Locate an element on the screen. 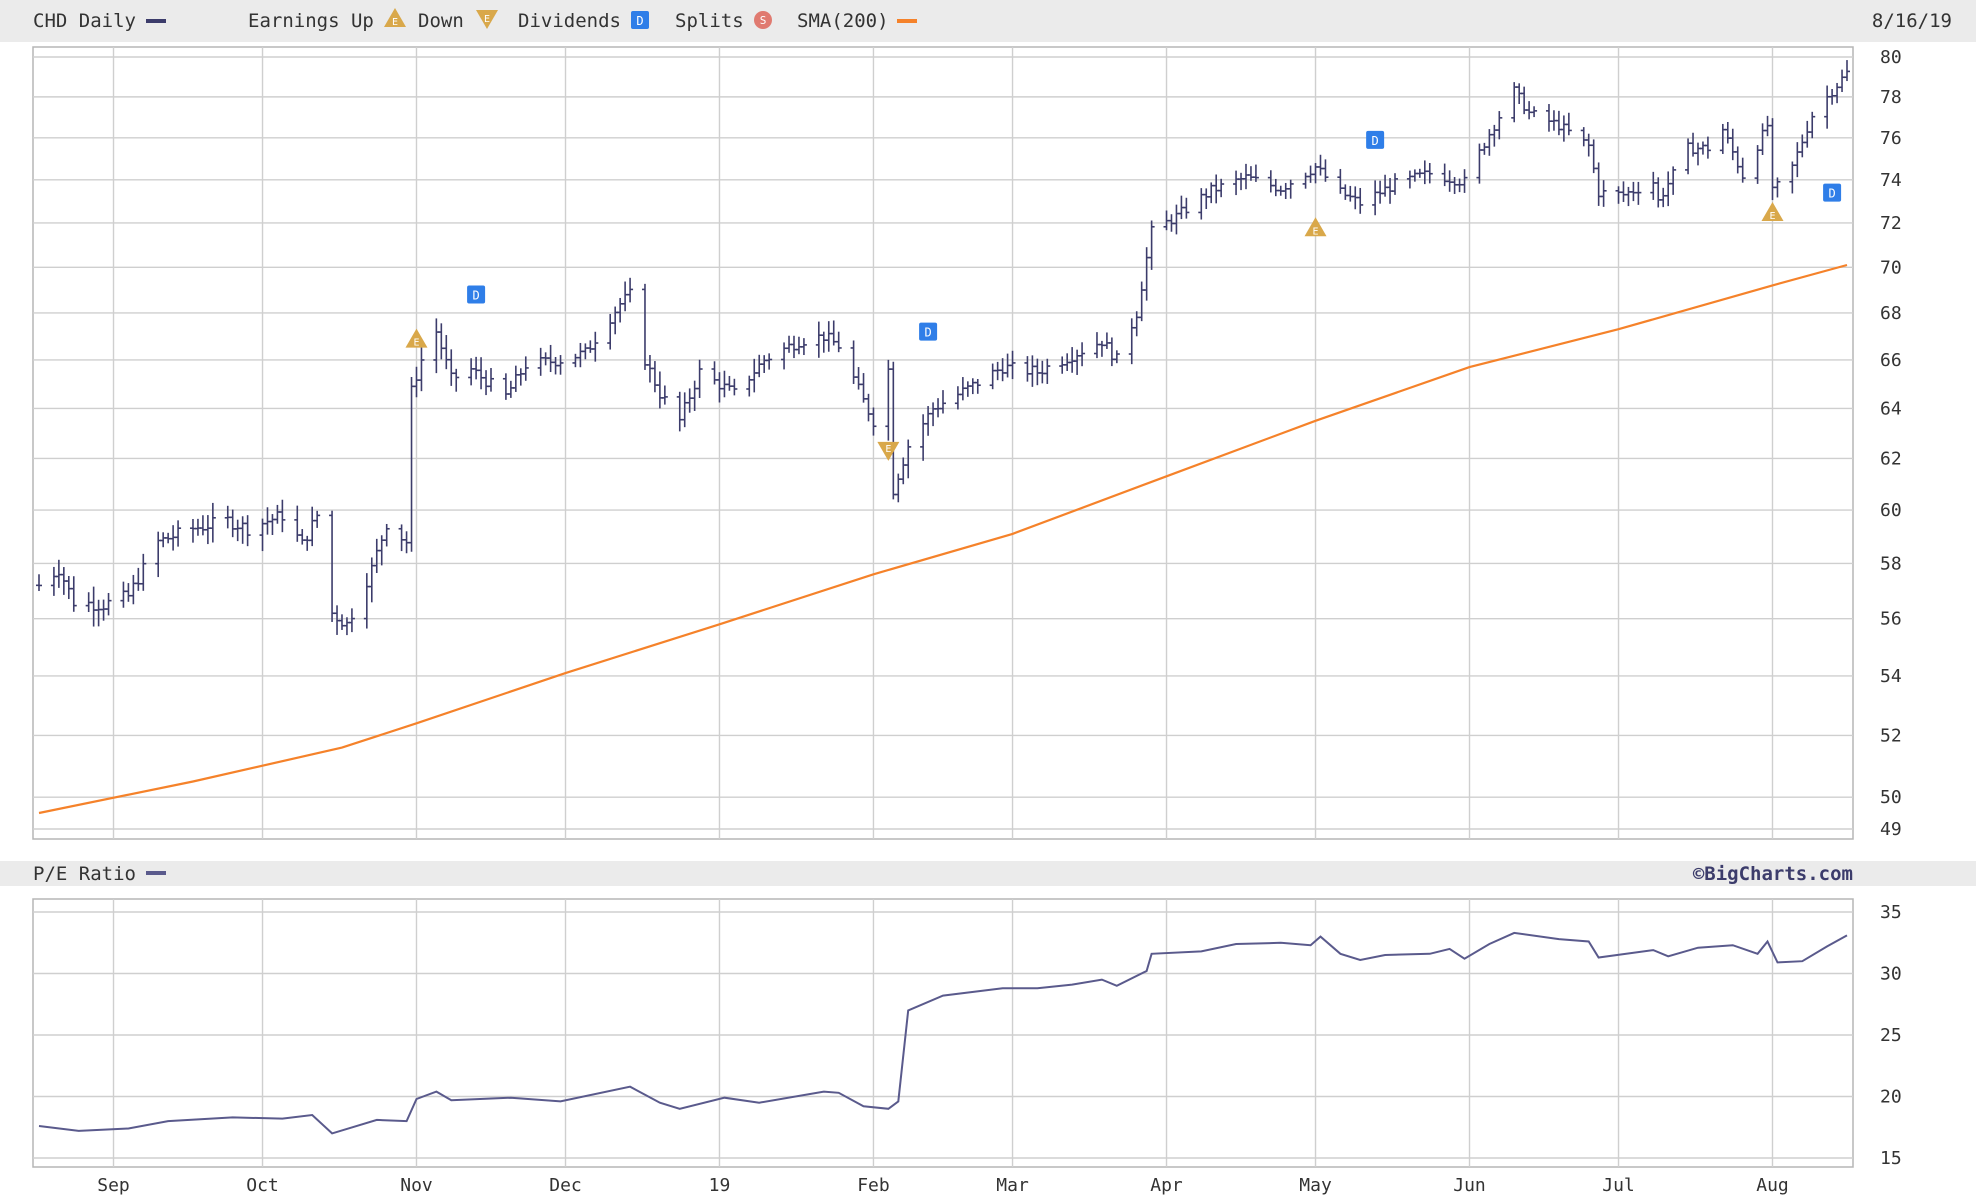  date-label: 8/16/19 is located at coordinates (1912, 21).